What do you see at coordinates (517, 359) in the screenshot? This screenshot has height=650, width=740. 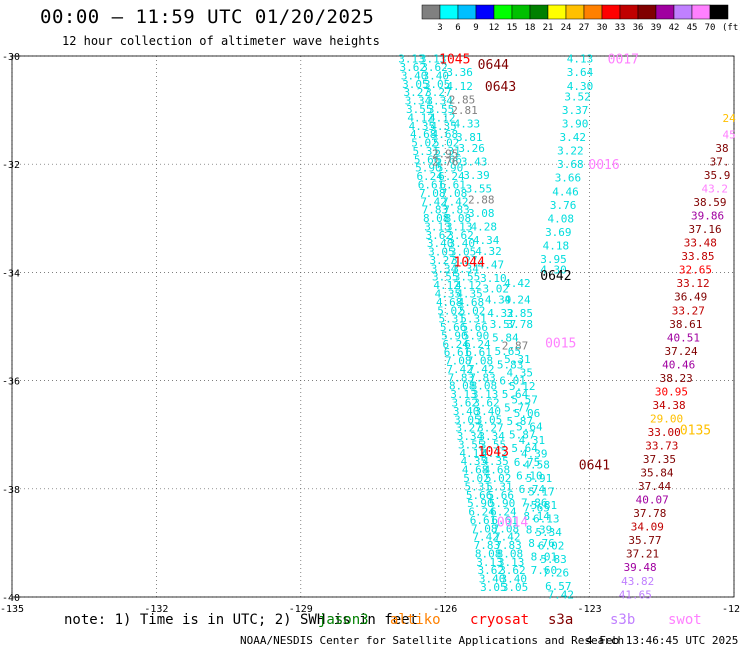 I see `wave-height-value: 5.31` at bounding box center [517, 359].